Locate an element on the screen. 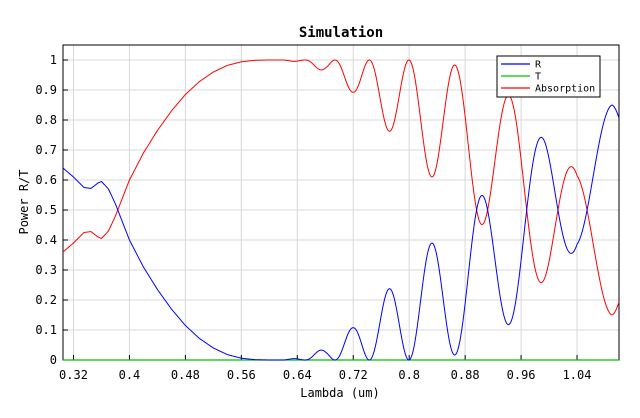 Image resolution: width=640 pixels, height=418 pixels. y-tick-label: 0.8 is located at coordinates (46, 120).